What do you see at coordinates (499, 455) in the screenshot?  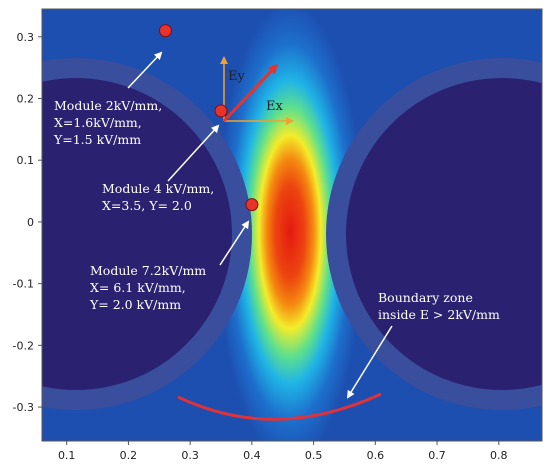 I see `x-tick-label: 0.8` at bounding box center [499, 455].